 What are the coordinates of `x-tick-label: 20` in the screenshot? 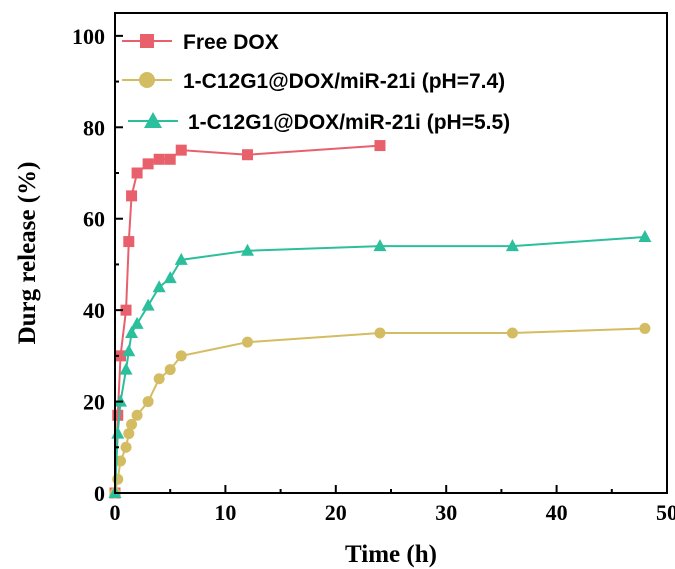 It's located at (336, 512).